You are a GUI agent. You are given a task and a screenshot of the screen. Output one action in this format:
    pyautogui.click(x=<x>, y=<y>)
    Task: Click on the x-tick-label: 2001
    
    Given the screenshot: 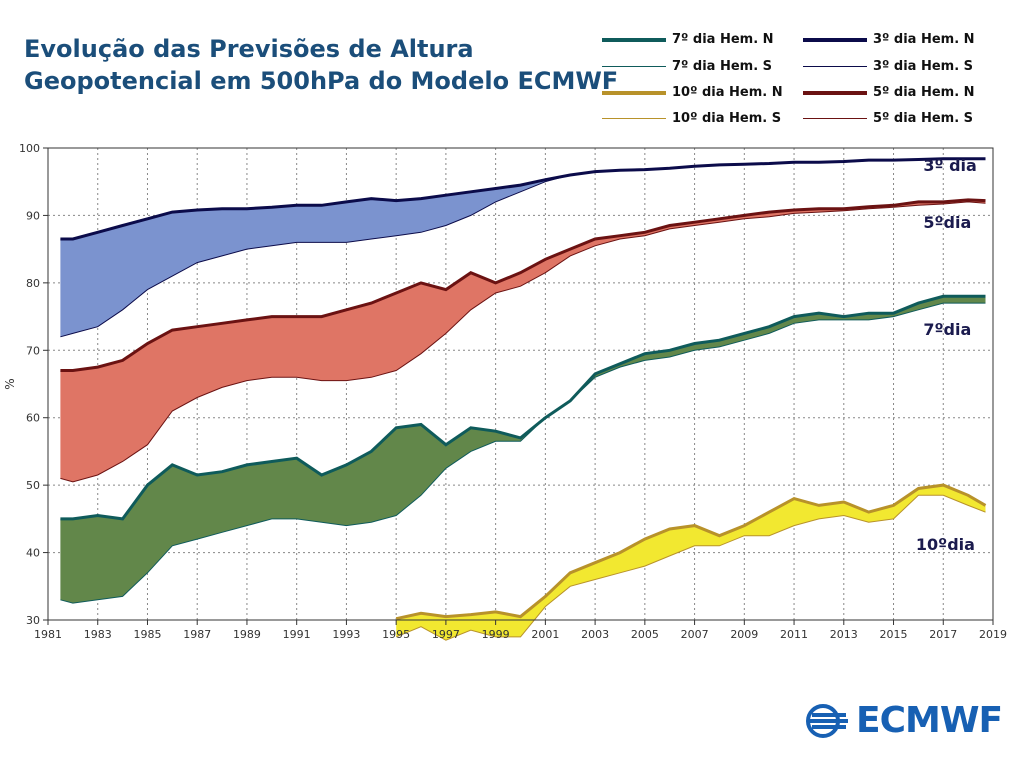 What is the action you would take?
    pyautogui.click(x=545, y=634)
    